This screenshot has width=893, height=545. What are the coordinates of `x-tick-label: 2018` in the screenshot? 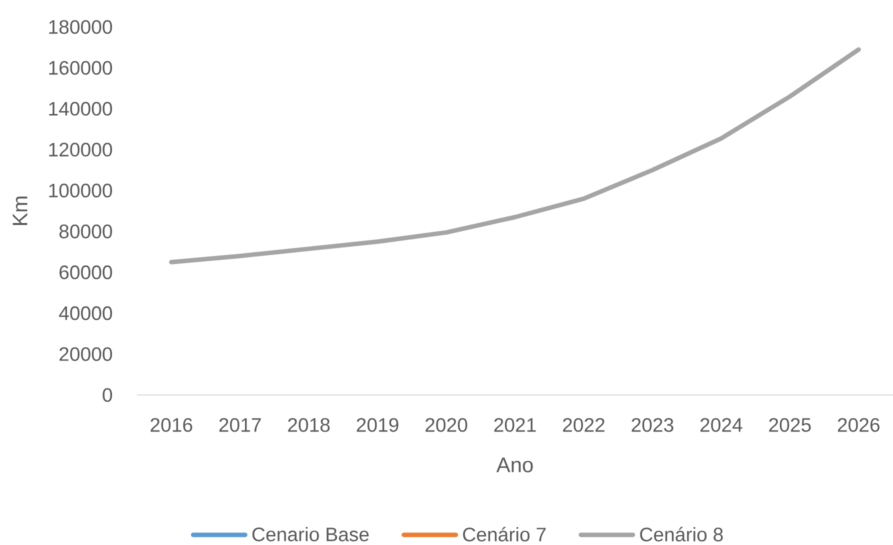 It's located at (309, 425).